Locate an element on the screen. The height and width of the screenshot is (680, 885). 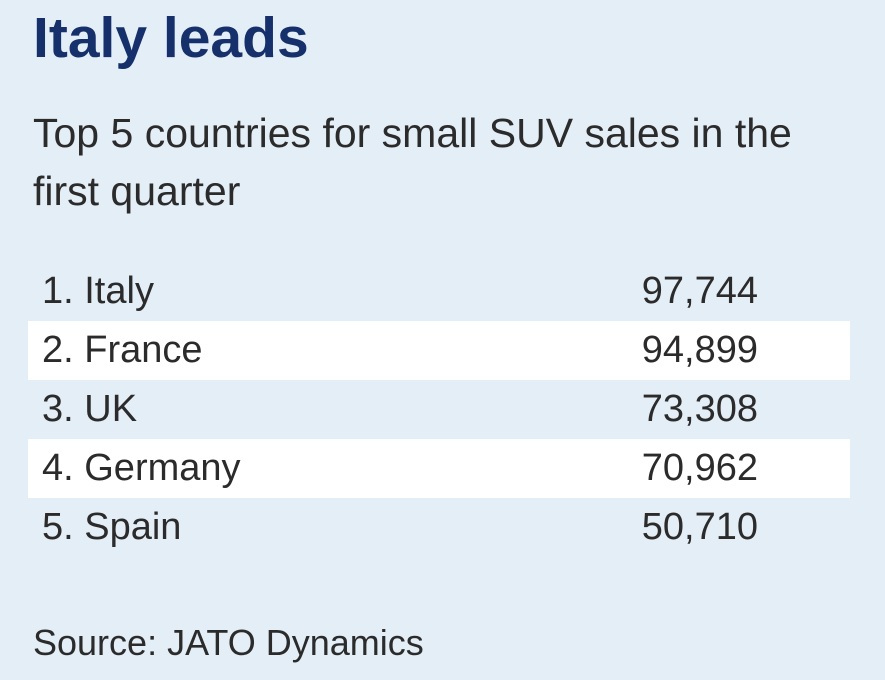
table-row: 4. Germany 70,962 is located at coordinates (439, 468).